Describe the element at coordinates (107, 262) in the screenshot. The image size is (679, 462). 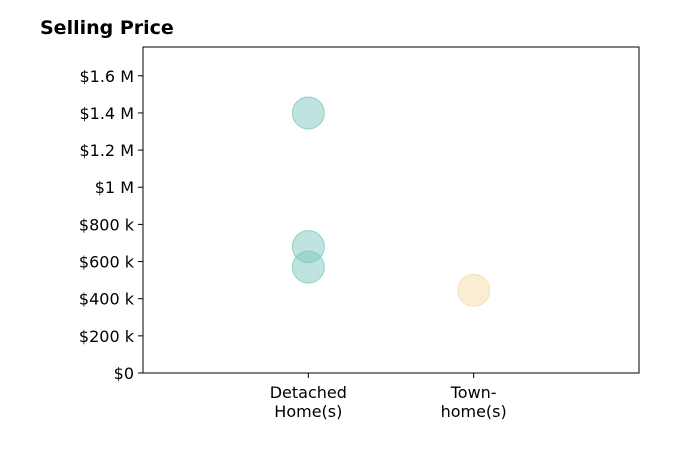
I see `y-tick-label: $600 k` at that location.